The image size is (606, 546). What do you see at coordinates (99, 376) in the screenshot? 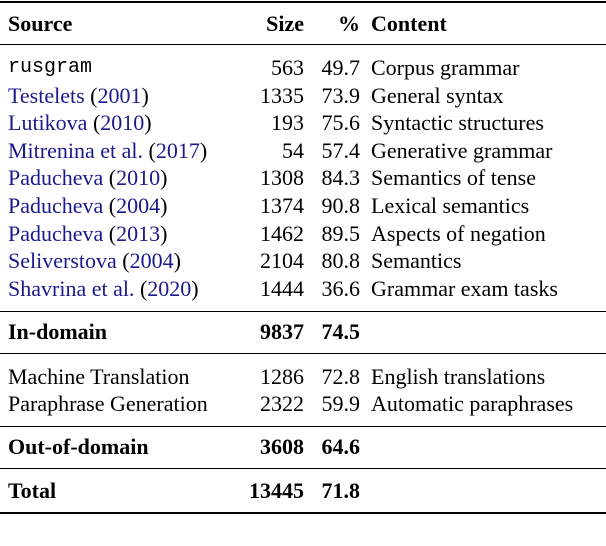
I see `row-source: Machine Translation` at bounding box center [99, 376].